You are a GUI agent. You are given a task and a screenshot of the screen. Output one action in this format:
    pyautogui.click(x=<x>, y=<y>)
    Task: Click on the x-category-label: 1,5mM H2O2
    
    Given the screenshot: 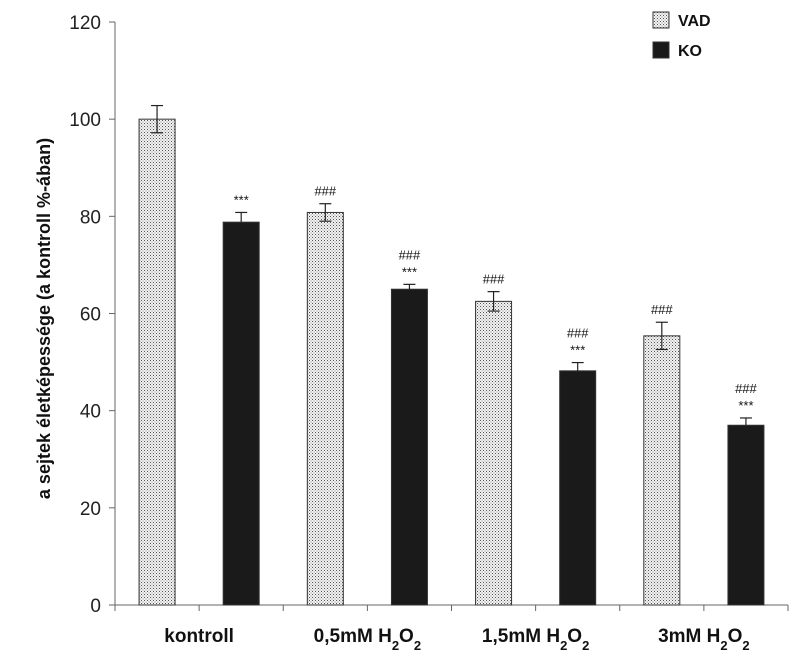 What is the action you would take?
    pyautogui.click(x=535, y=639)
    